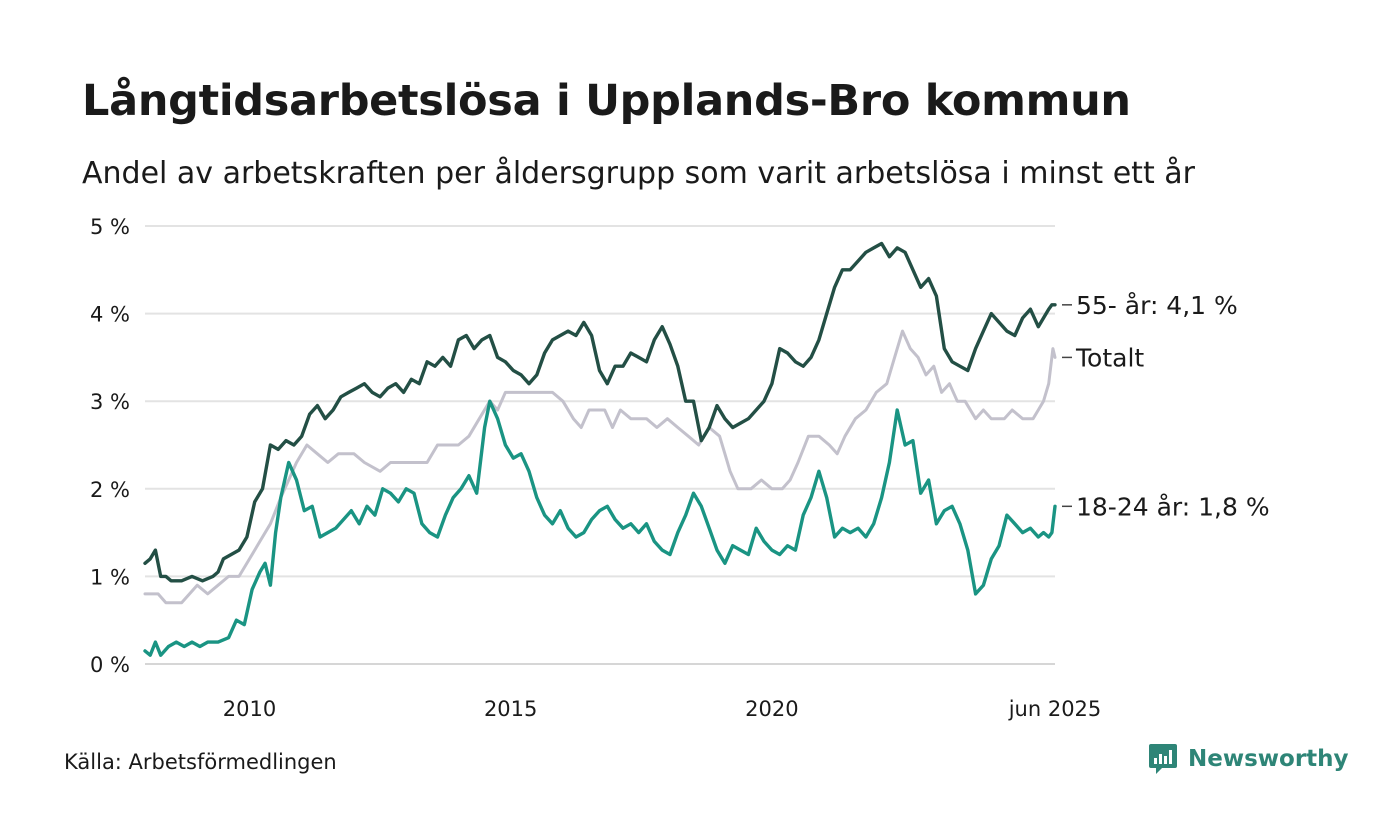 Image resolution: width=1400 pixels, height=840 pixels. I want to click on chart-title: Långtidsarbetslösa i Upplands-Bro kommun, so click(606, 101).